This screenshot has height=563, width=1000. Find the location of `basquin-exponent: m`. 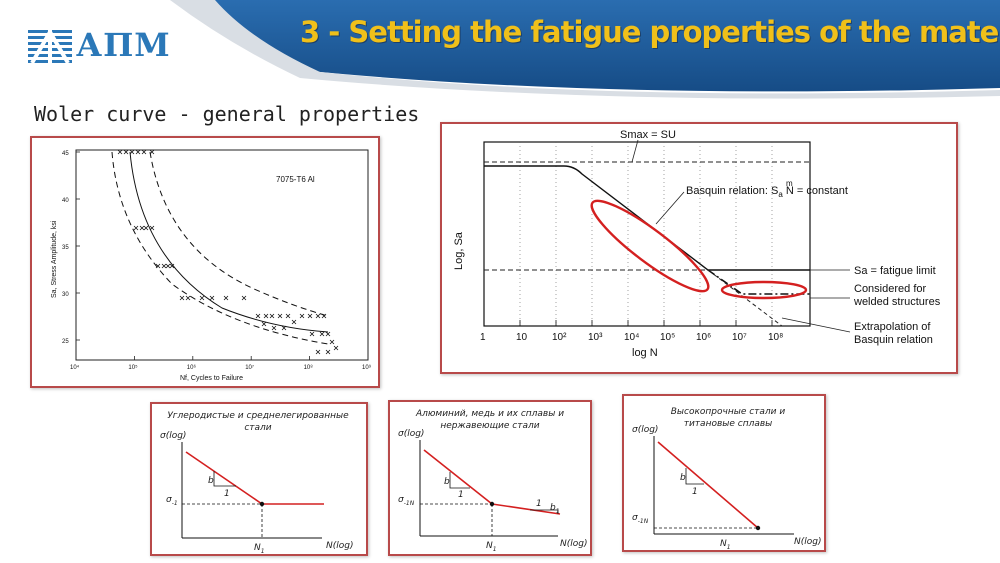

basquin-exponent: m is located at coordinates (789, 183).